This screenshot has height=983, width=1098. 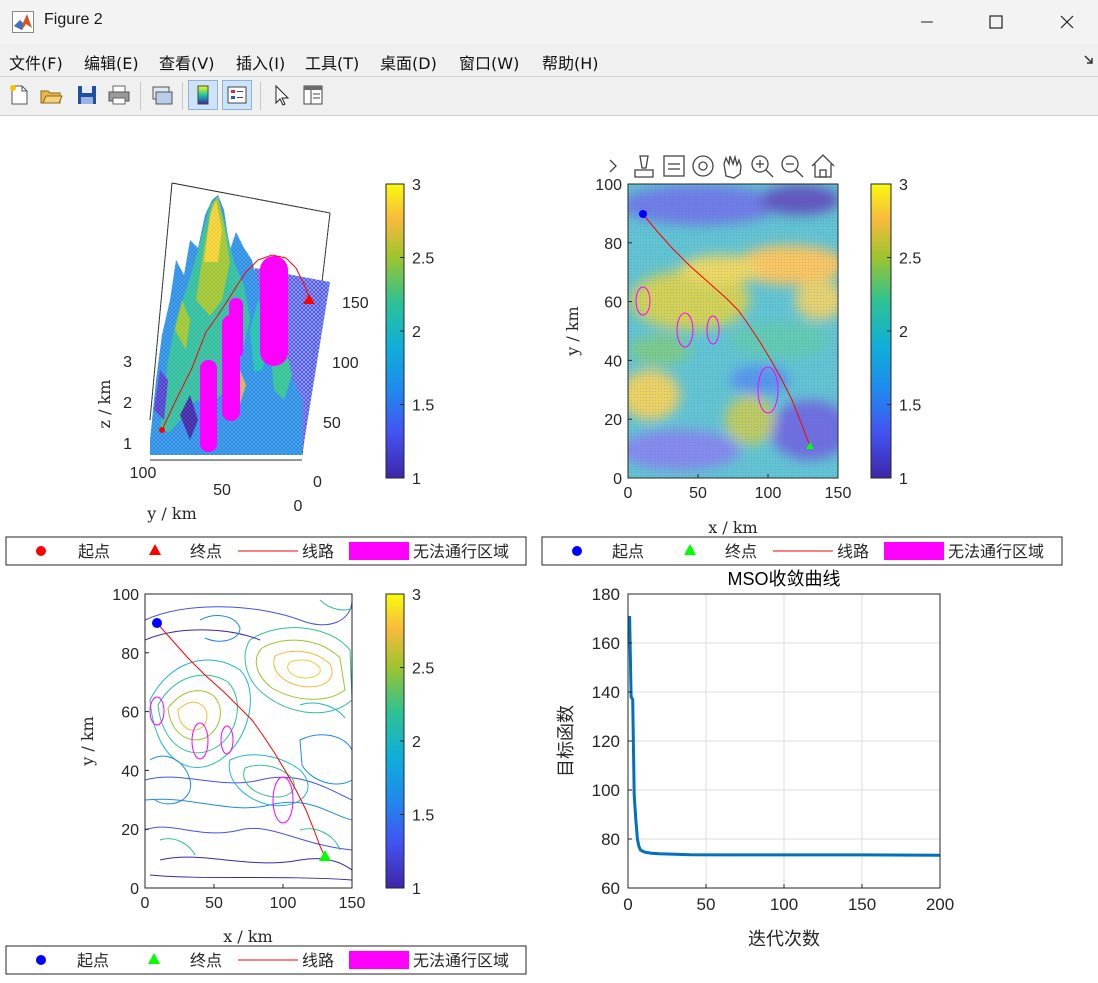 I want to click on legend-start-marker, so click(x=41, y=960).